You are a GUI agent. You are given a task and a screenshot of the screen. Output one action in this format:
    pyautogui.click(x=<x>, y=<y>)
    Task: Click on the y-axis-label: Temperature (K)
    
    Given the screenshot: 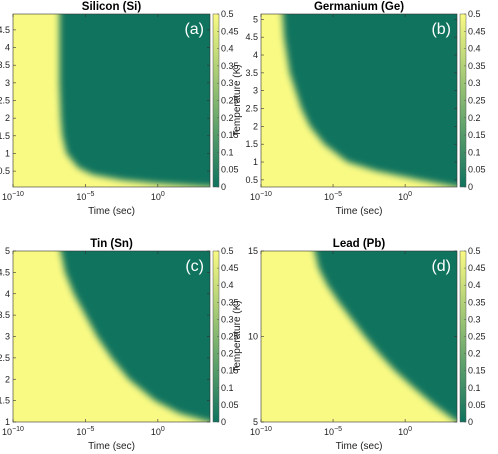 What is the action you would take?
    pyautogui.click(x=237, y=100)
    